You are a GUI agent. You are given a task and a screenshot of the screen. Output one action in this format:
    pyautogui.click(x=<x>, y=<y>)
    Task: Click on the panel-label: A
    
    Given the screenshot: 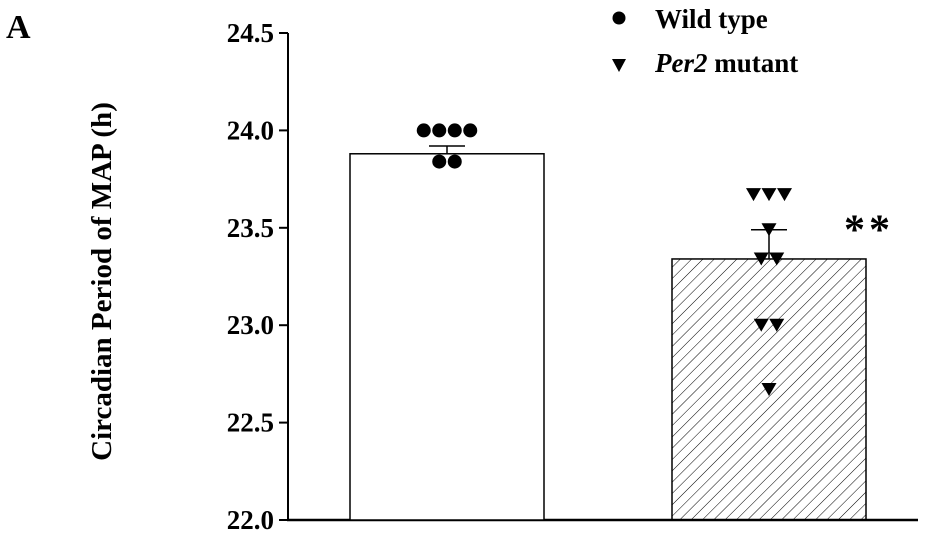 What is the action you would take?
    pyautogui.click(x=18, y=27)
    